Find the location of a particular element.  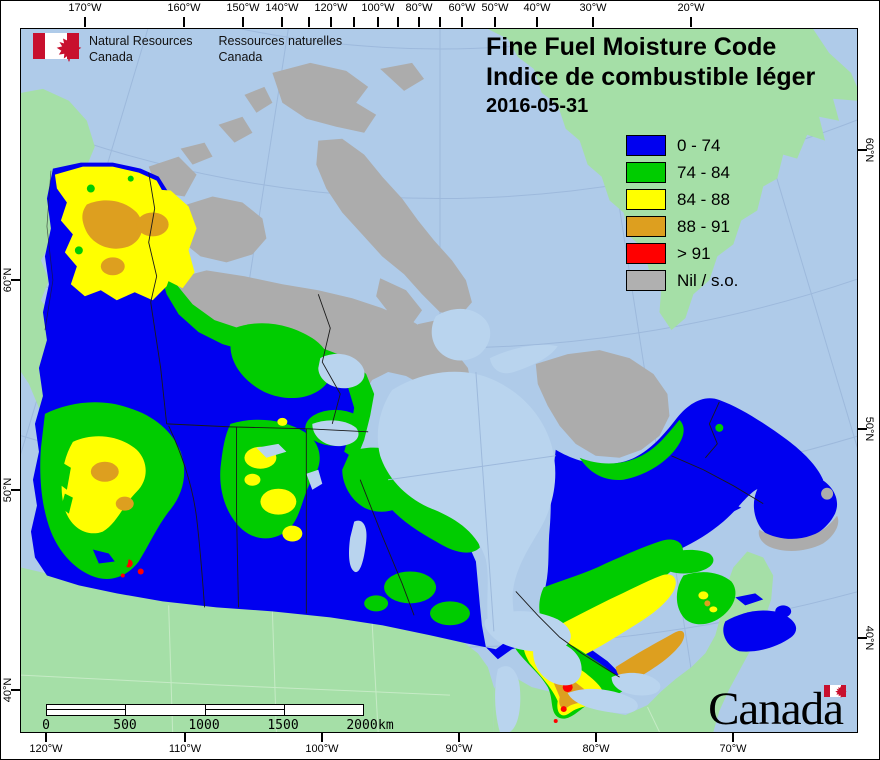

longitude-label: 160°W is located at coordinates (184, 8).